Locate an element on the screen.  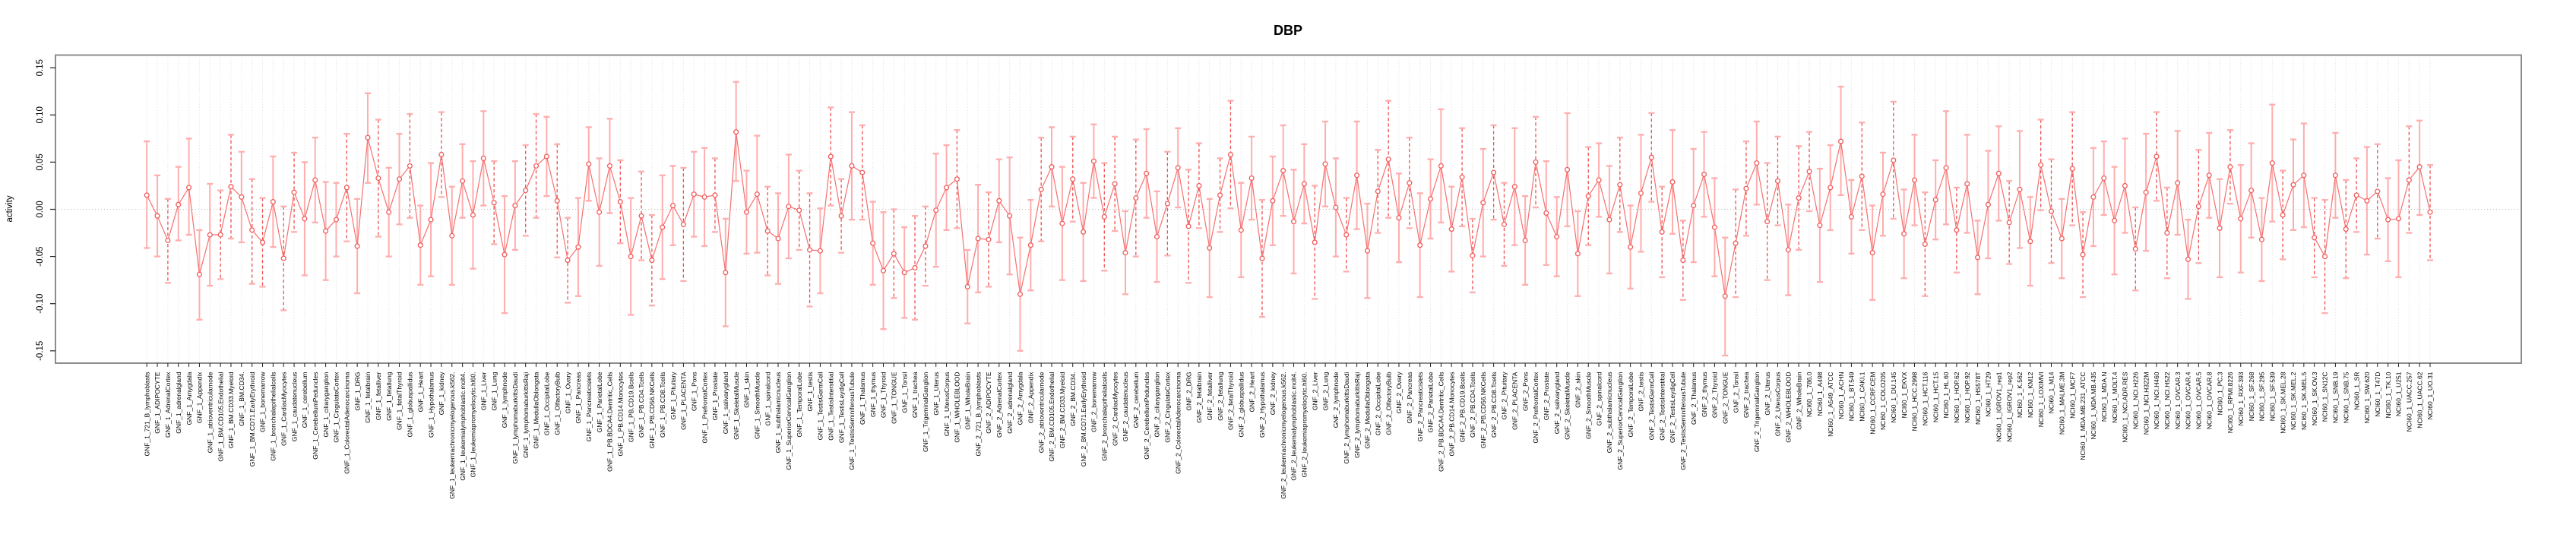
x-tick-label: GNF_1_PB.CD14.Monocytes is located at coordinates (621, 414).